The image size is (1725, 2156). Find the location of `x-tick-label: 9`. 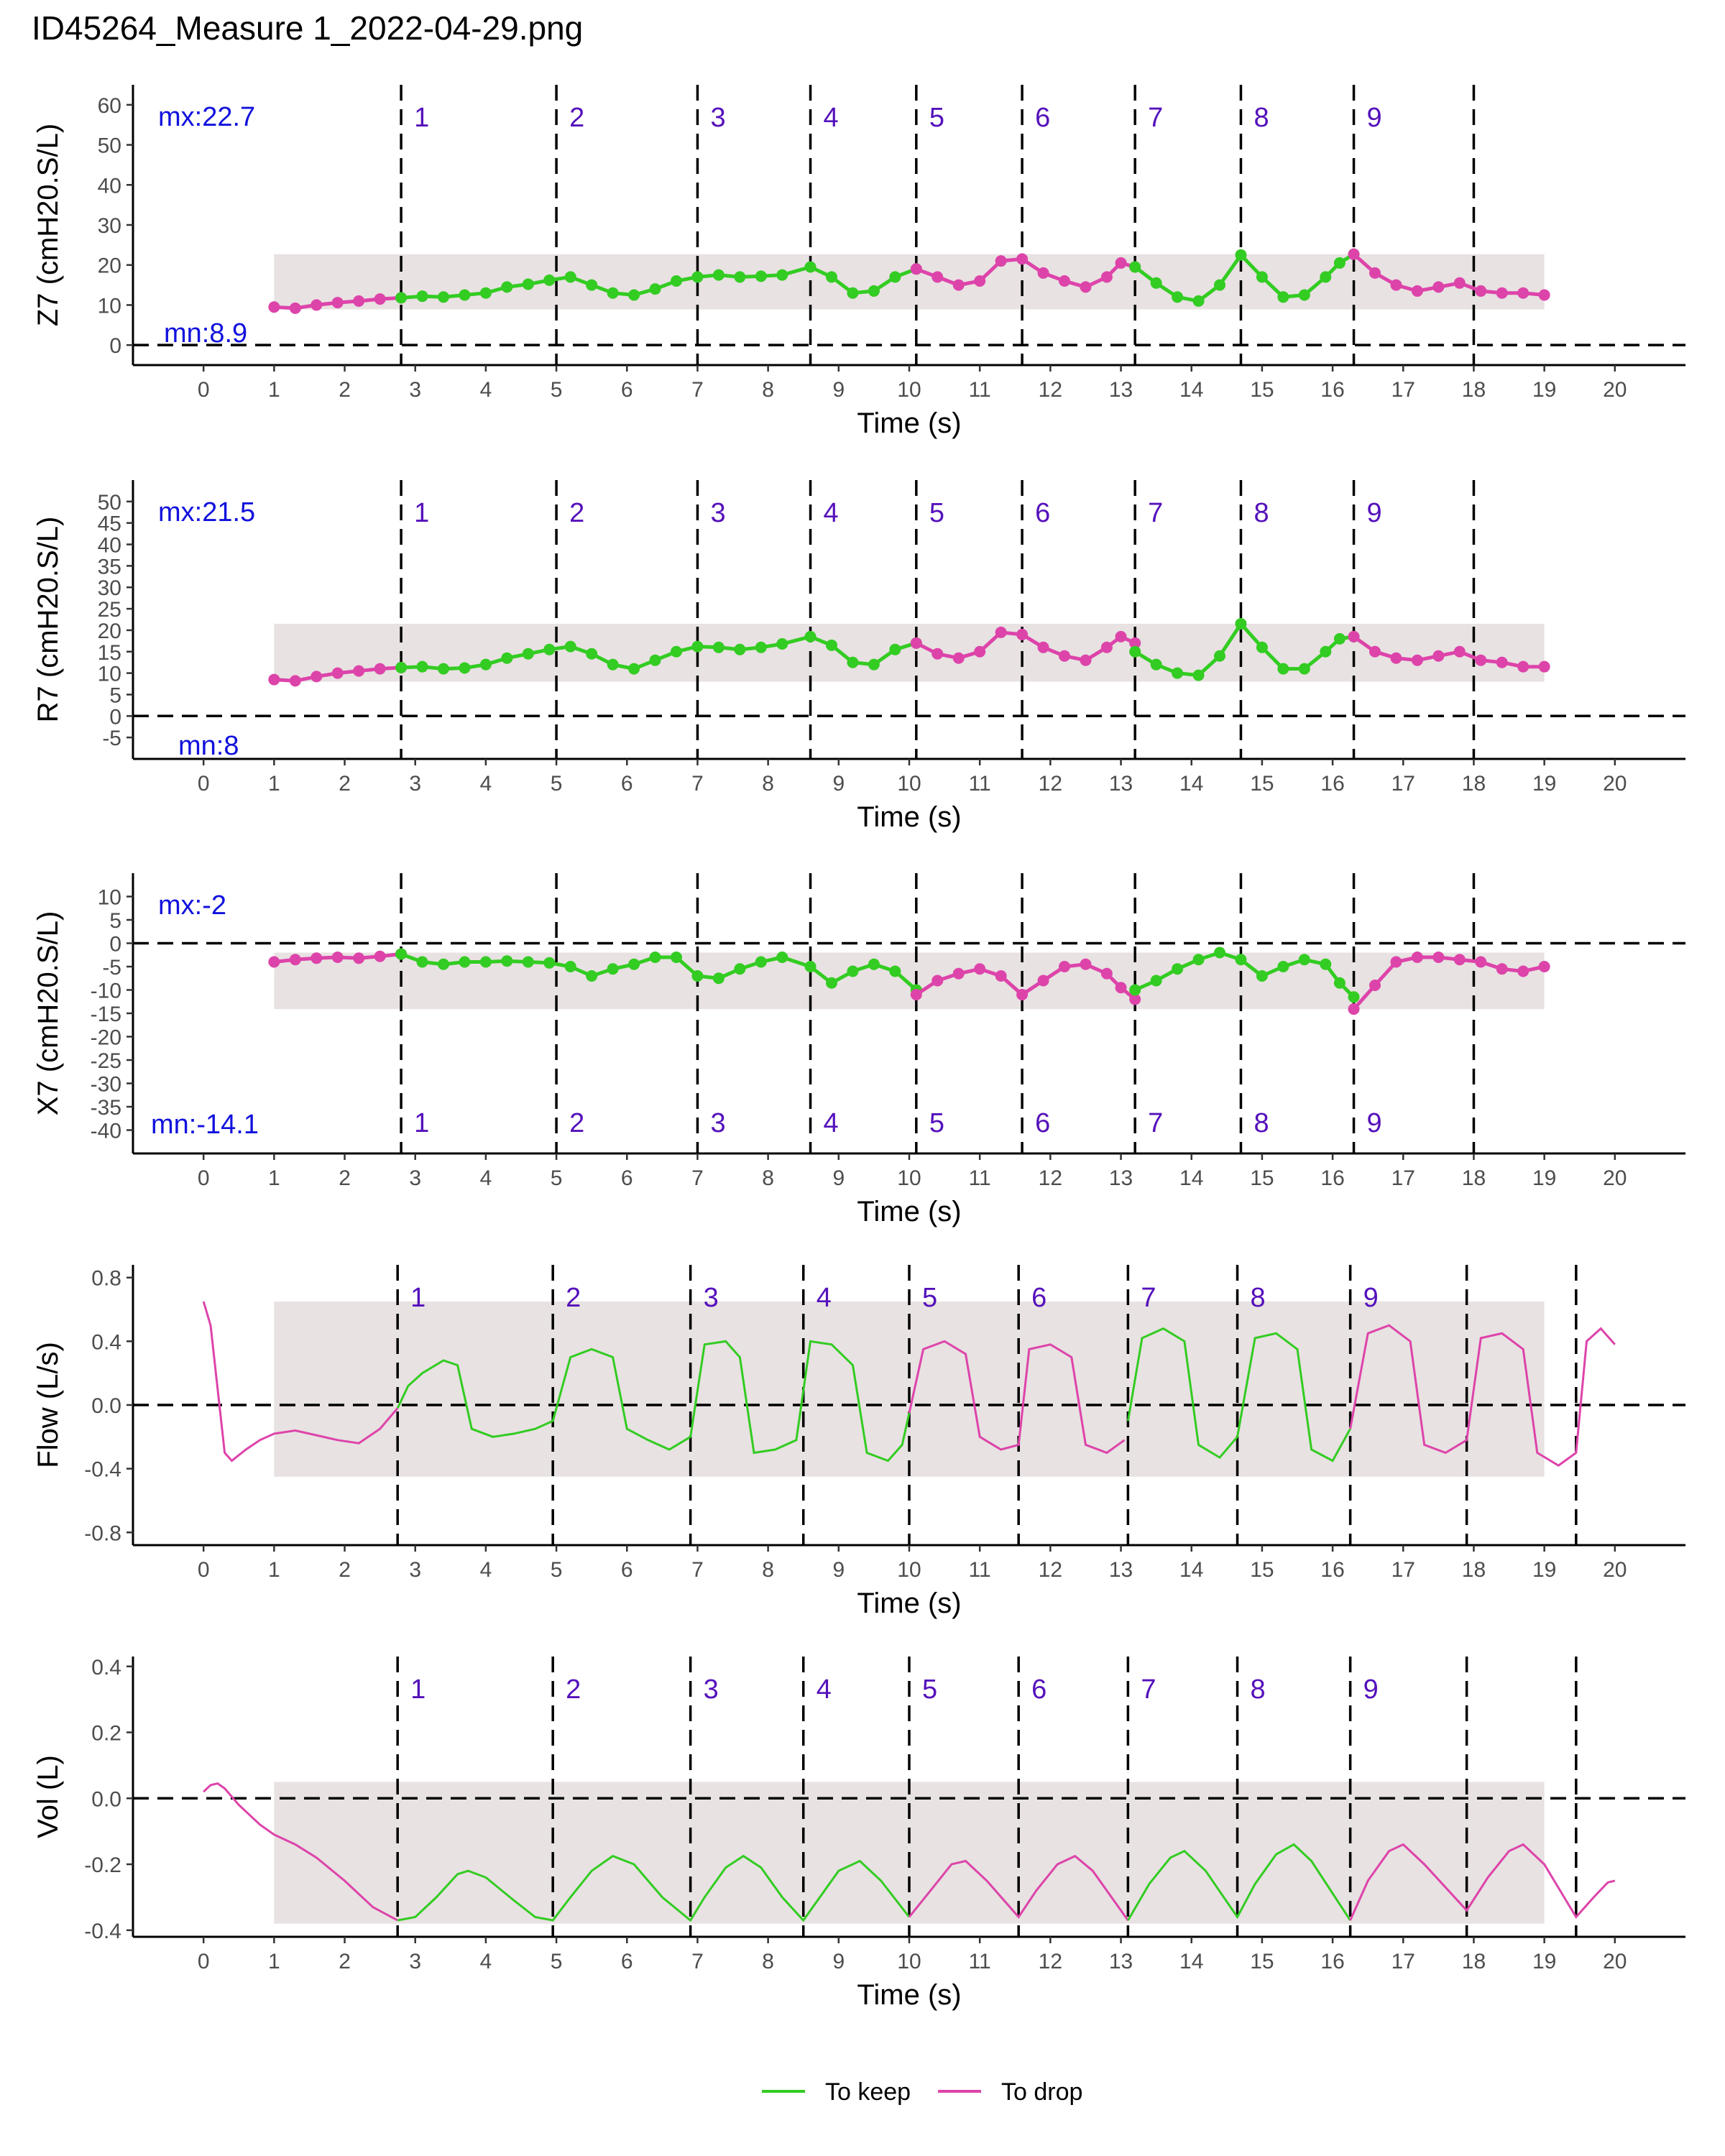

x-tick-label: 9 is located at coordinates (838, 390).